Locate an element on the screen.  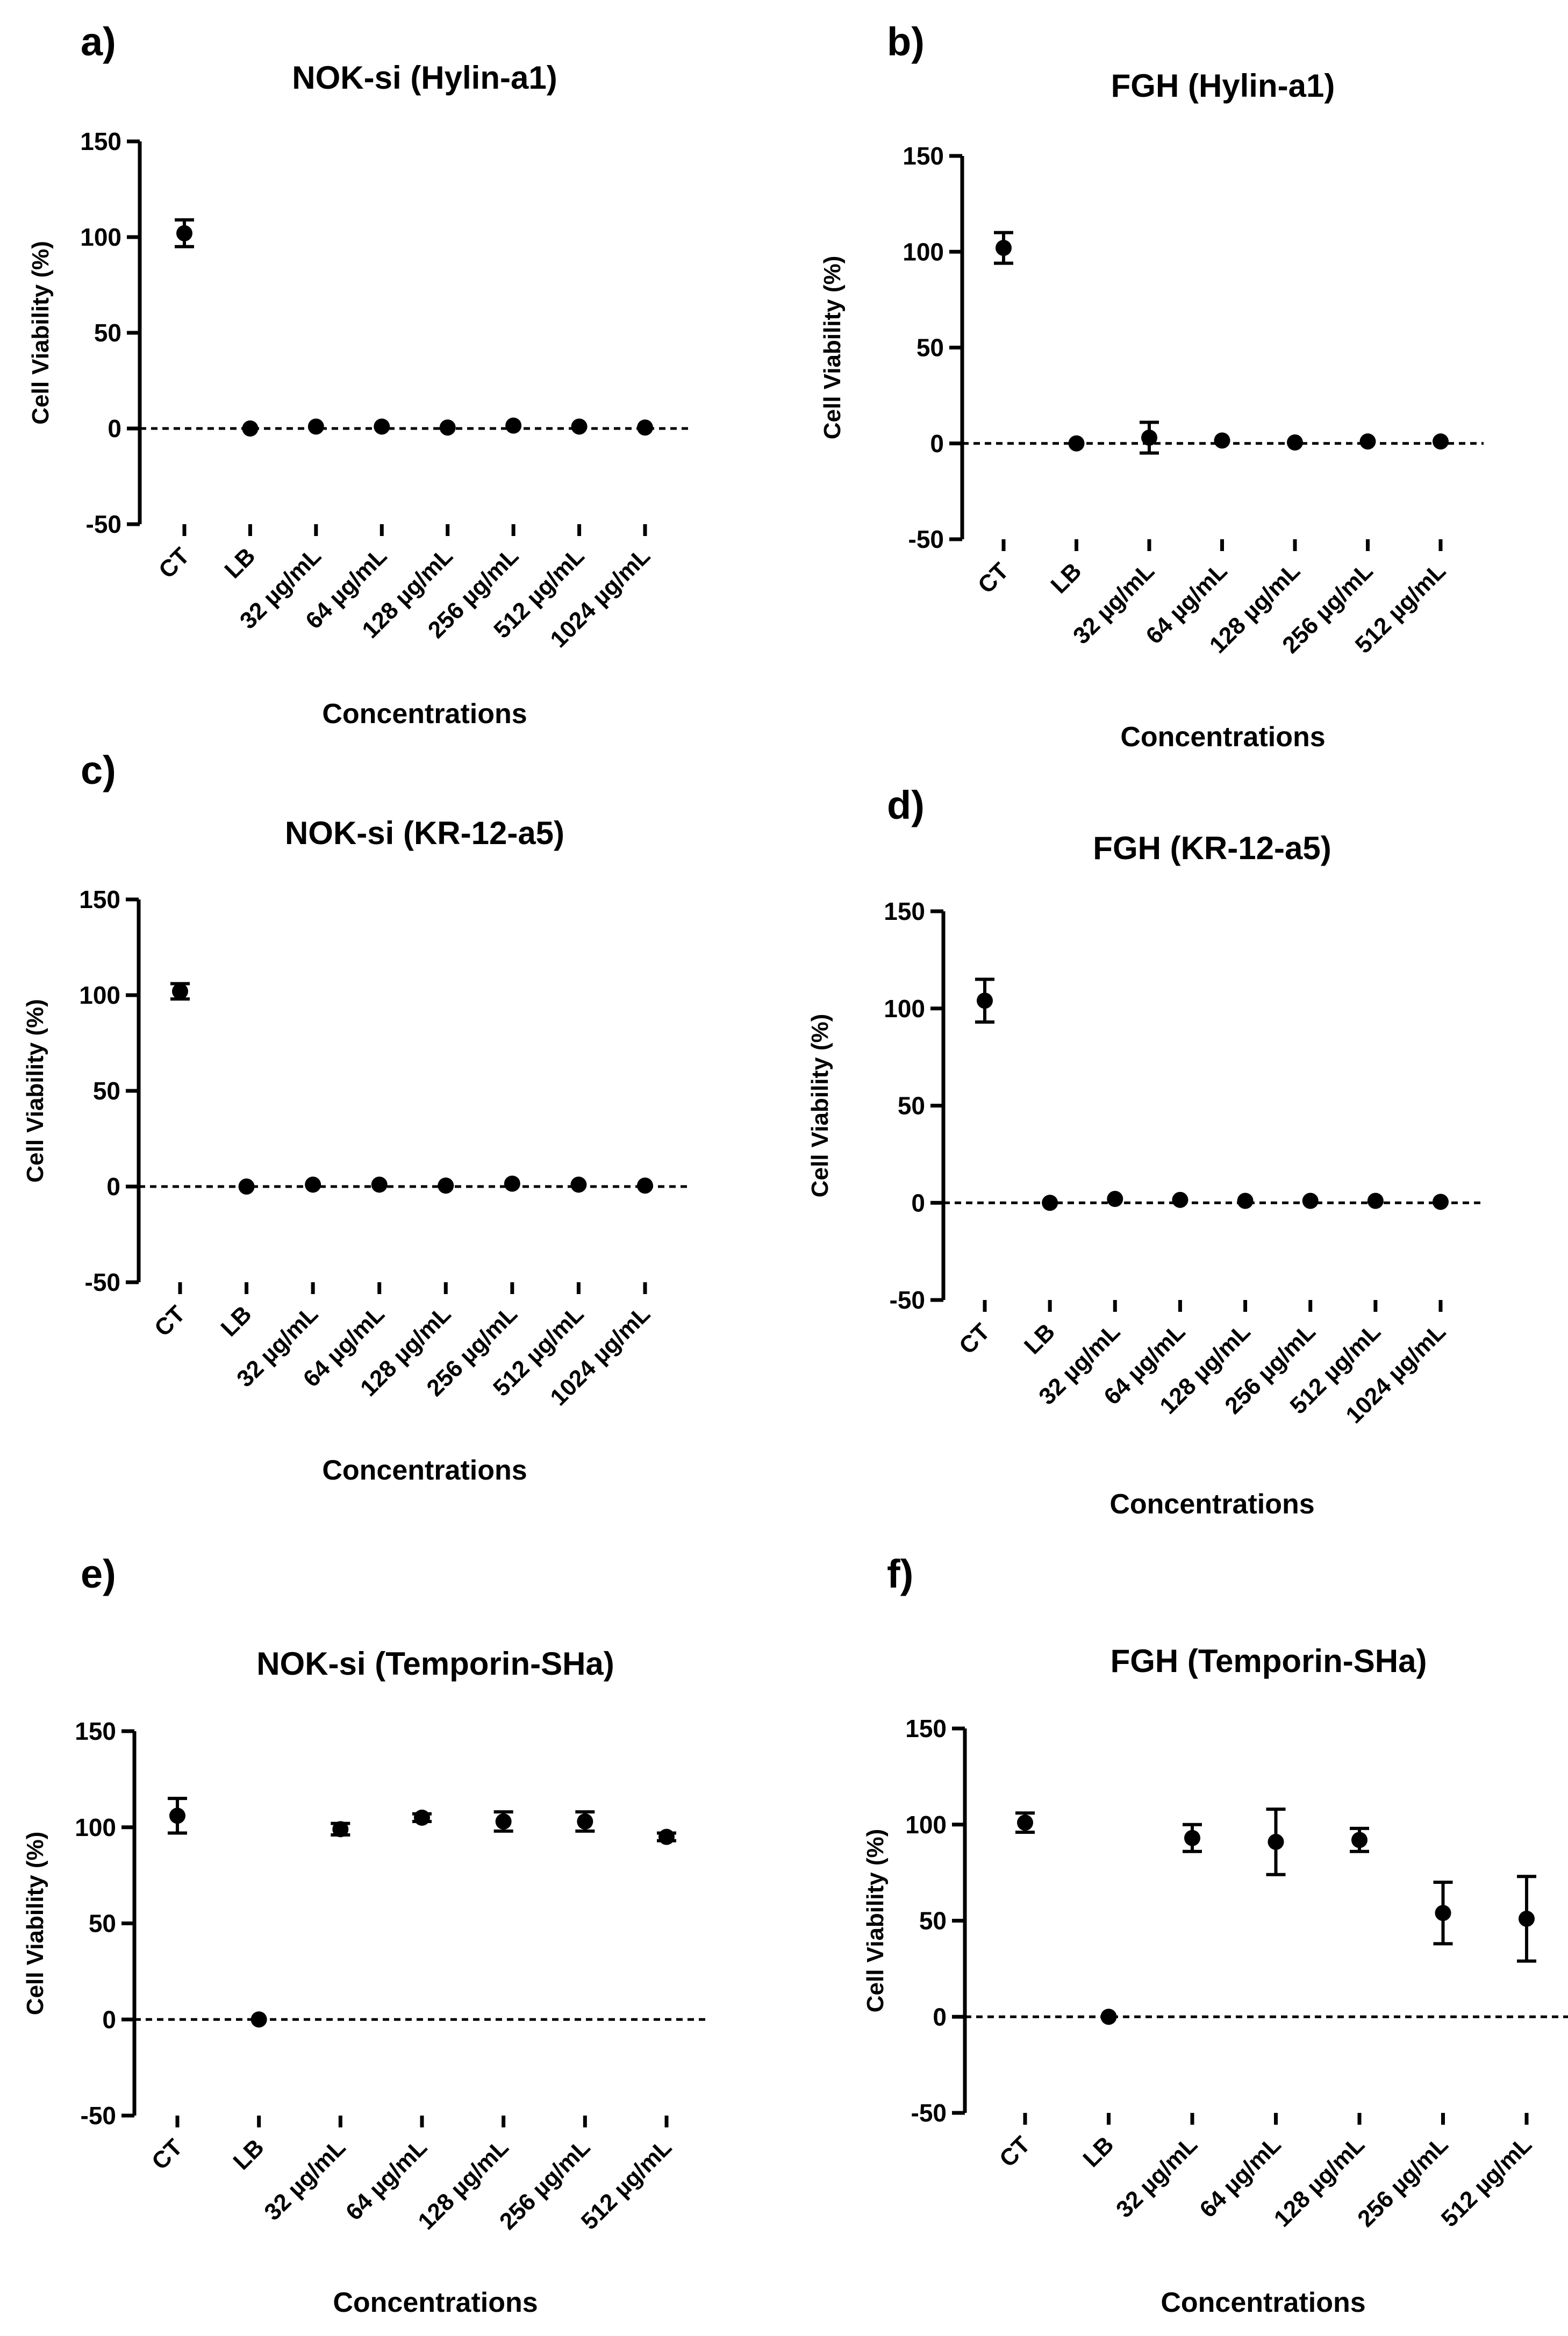
x-tick-label: 256 µg/mL is located at coordinates (1402, 2181).